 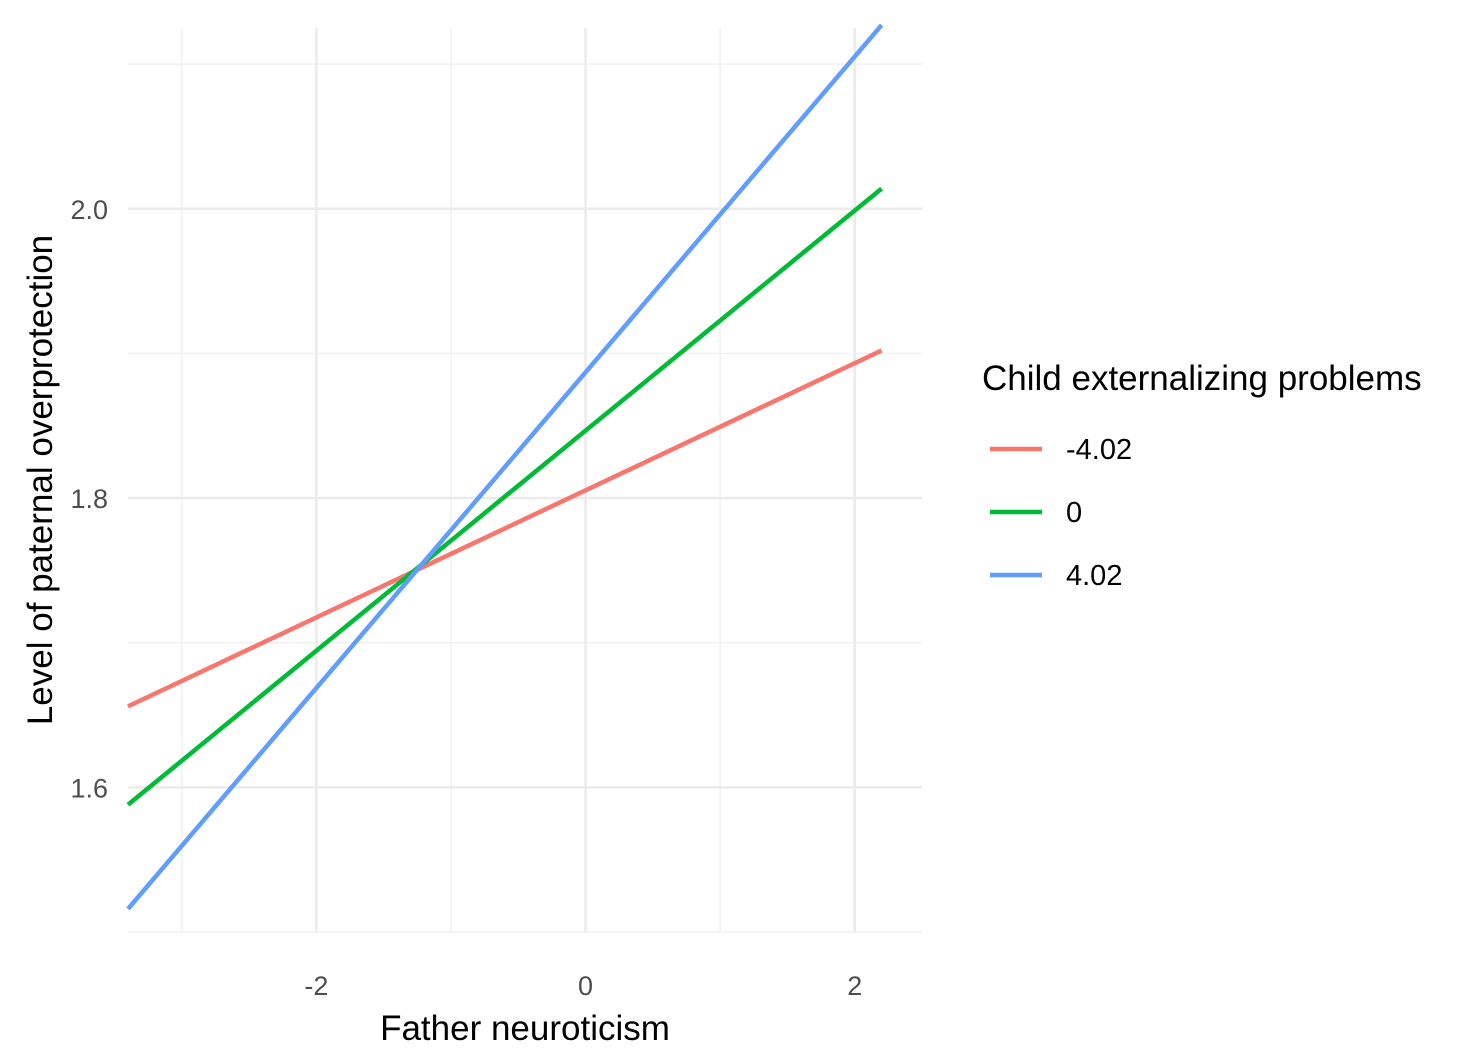 What do you see at coordinates (854, 986) in the screenshot?
I see `x-tick-label-2: 2` at bounding box center [854, 986].